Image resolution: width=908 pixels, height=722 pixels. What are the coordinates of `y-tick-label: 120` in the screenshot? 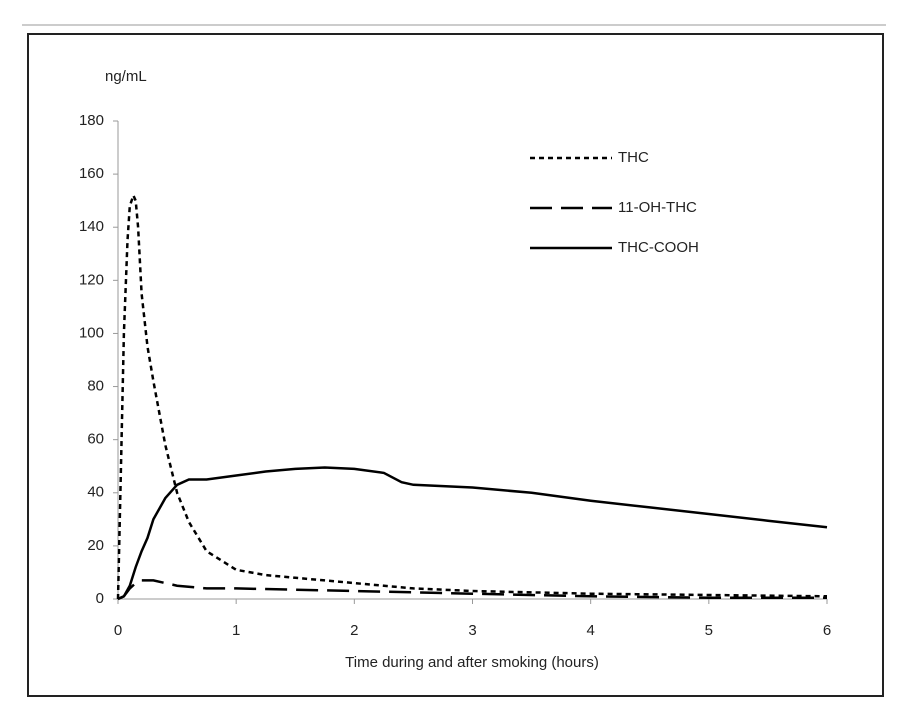 It's located at (91, 279).